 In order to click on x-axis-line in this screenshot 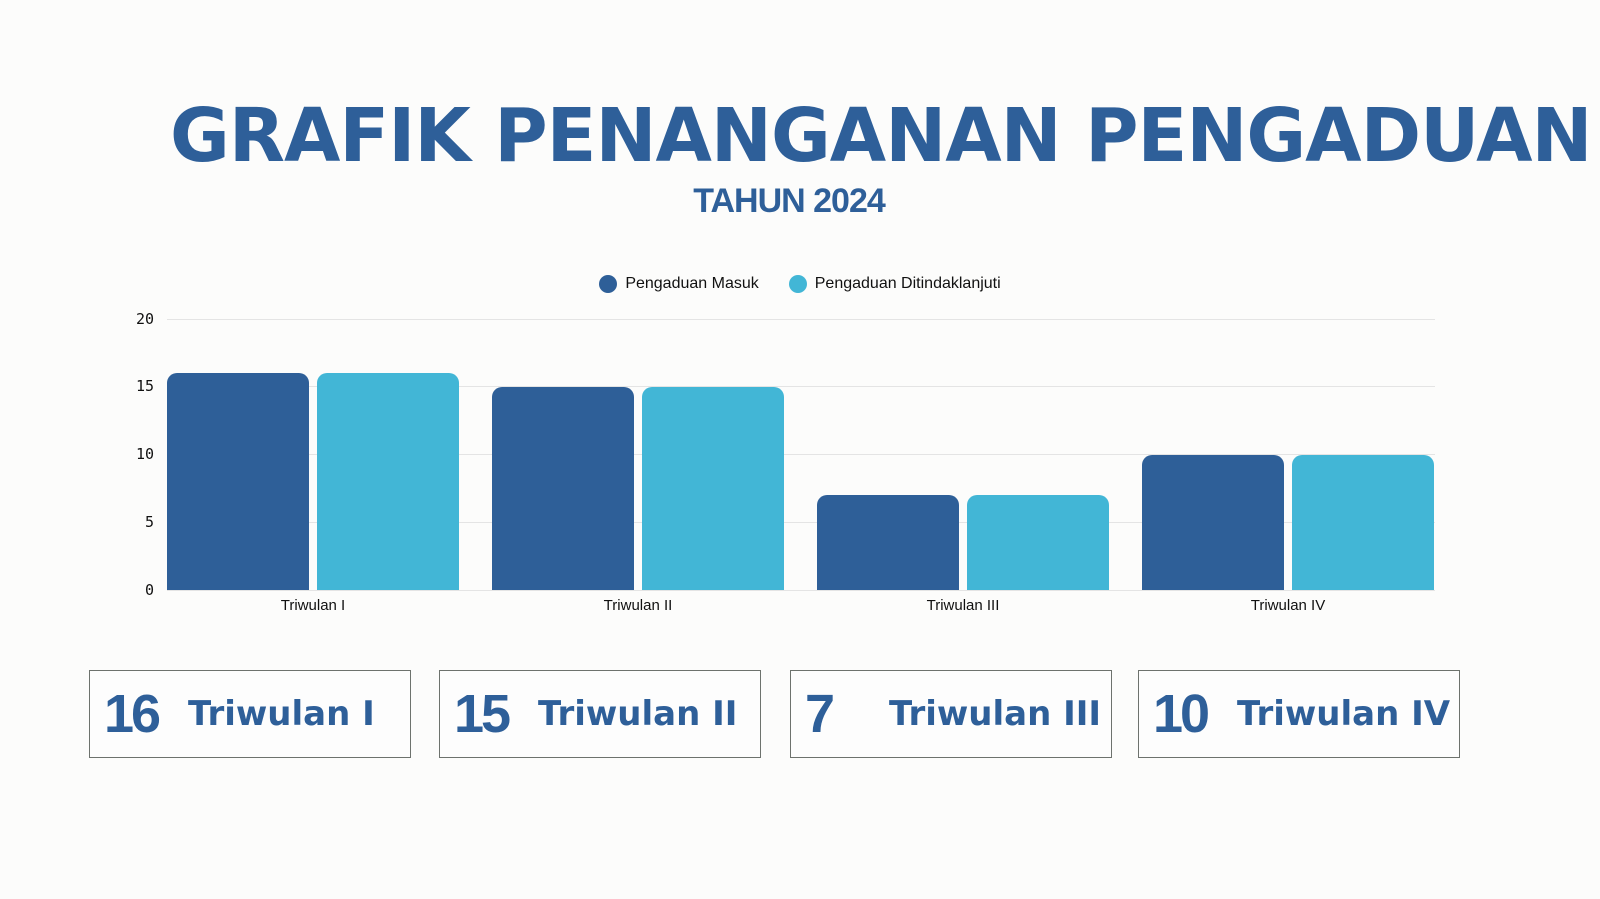, I will do `click(801, 590)`.